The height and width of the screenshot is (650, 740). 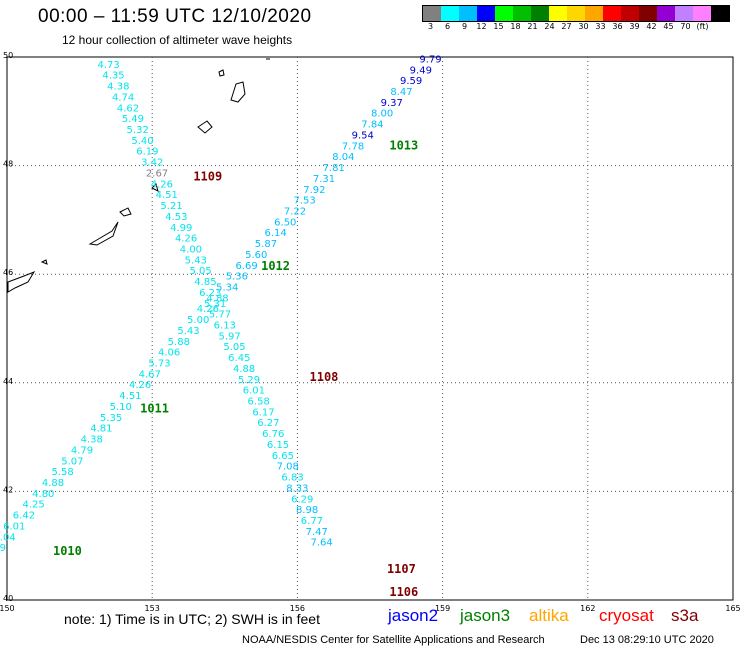 What do you see at coordinates (302, 499) in the screenshot?
I see `wave-height-point: 6.29` at bounding box center [302, 499].